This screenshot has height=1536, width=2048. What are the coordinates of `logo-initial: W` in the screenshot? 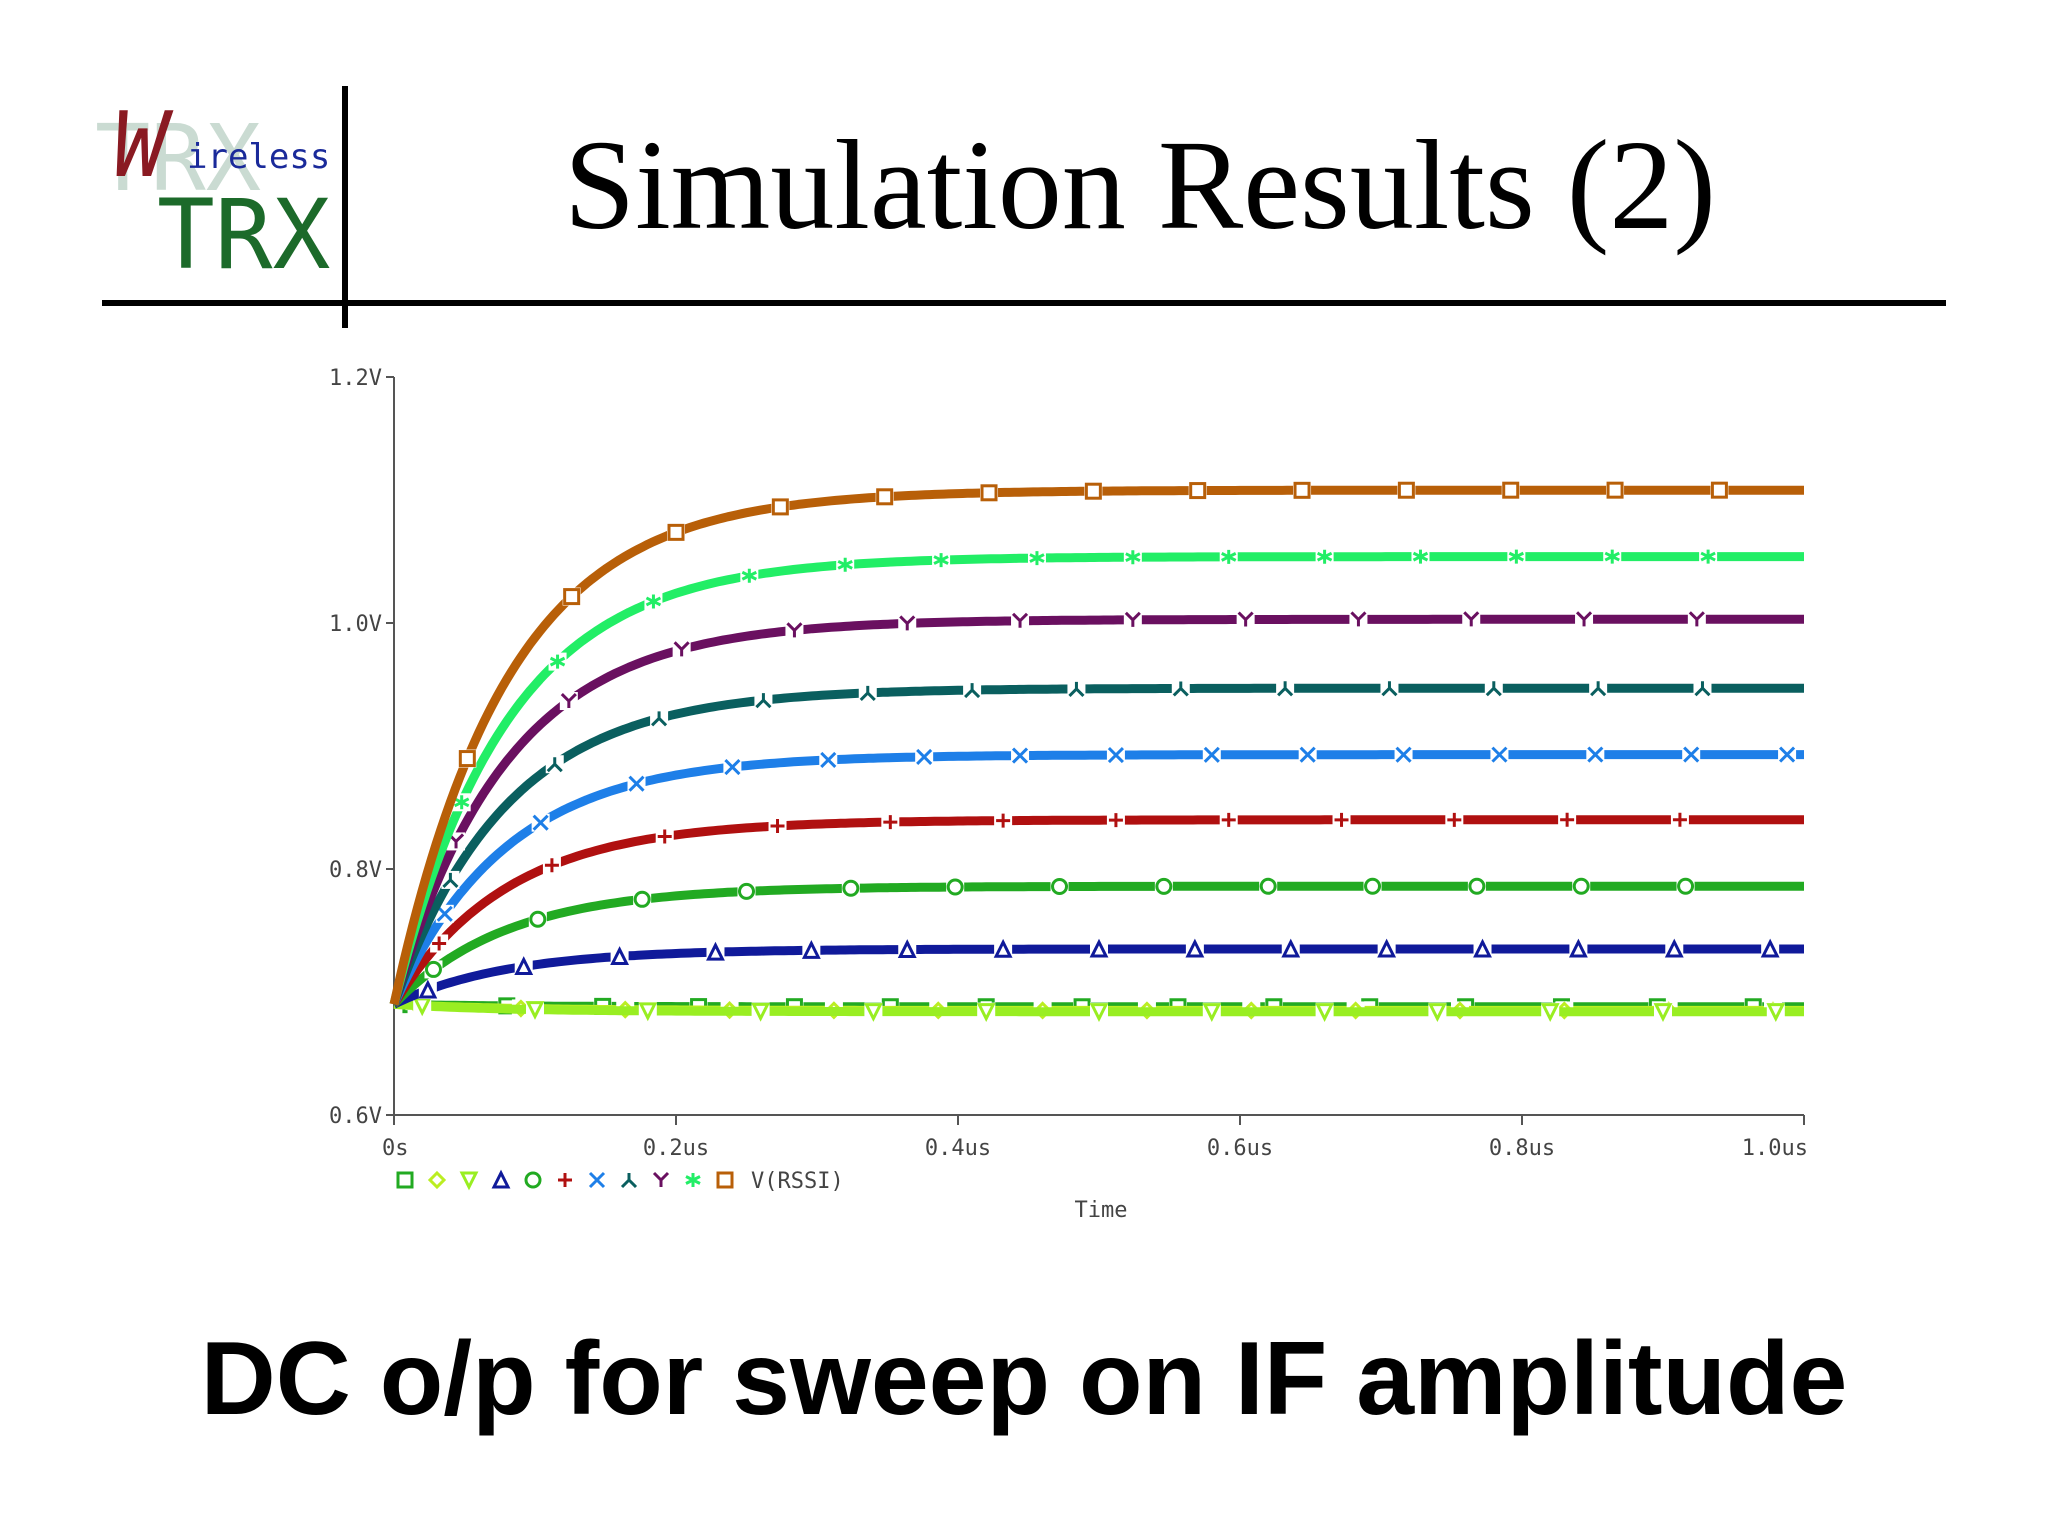 It's located at (143, 145).